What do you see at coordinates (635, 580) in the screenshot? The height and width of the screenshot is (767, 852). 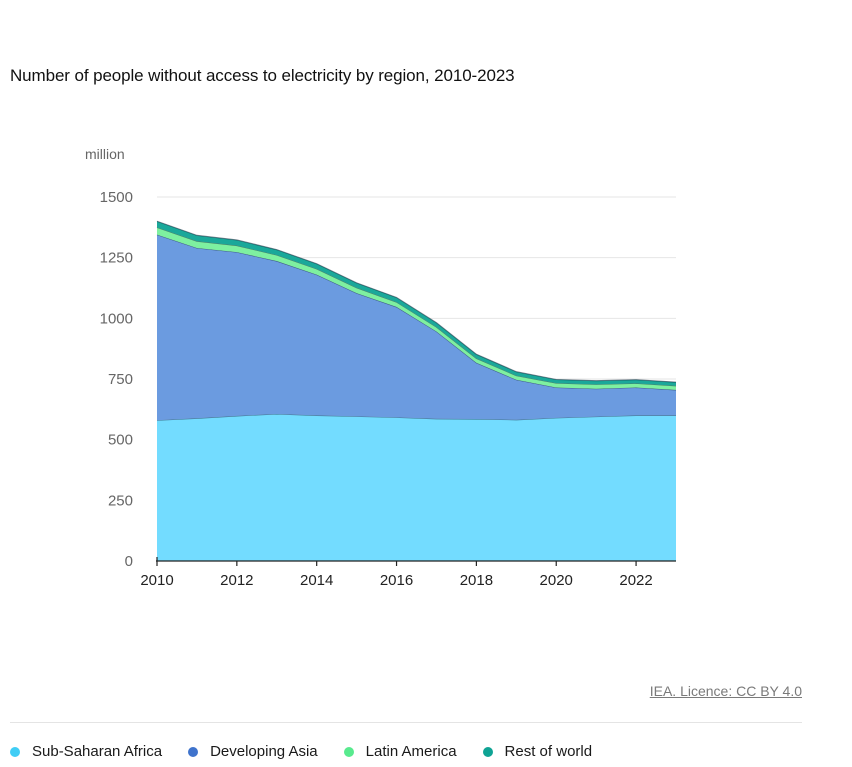 I see `x-tick-label: 2022` at bounding box center [635, 580].